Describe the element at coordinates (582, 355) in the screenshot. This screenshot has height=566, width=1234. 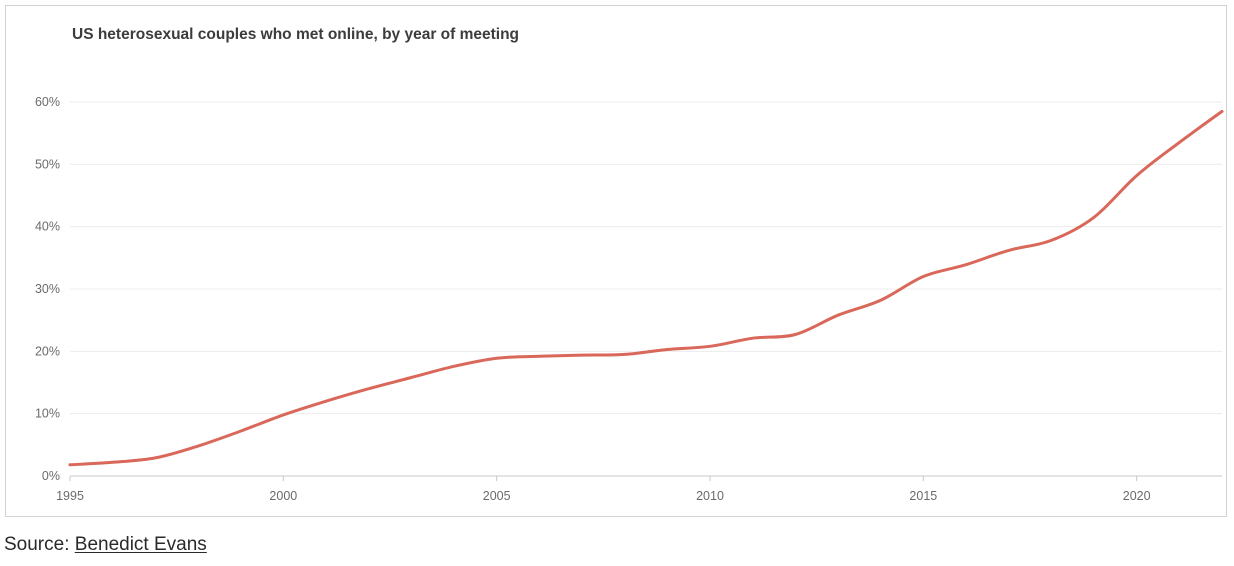
I see `data-point-2007` at that location.